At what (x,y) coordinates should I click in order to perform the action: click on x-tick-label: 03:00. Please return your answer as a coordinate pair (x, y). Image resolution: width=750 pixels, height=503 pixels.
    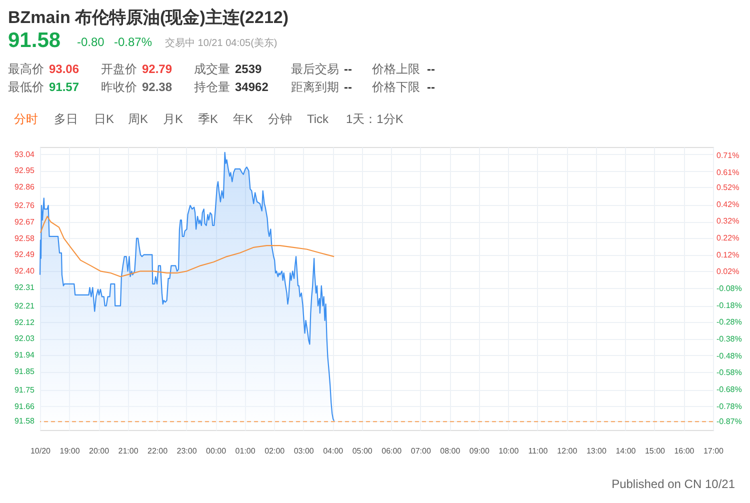
    Looking at the image, I should click on (304, 451).